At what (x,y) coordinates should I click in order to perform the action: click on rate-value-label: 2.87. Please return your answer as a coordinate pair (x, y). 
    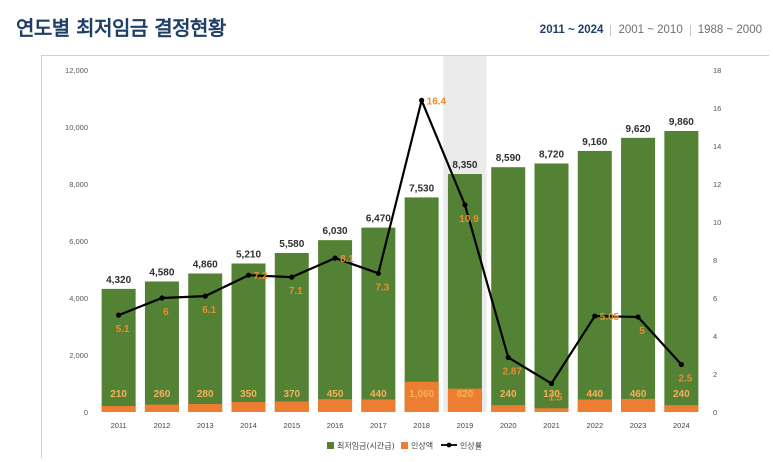
    Looking at the image, I should click on (512, 371).